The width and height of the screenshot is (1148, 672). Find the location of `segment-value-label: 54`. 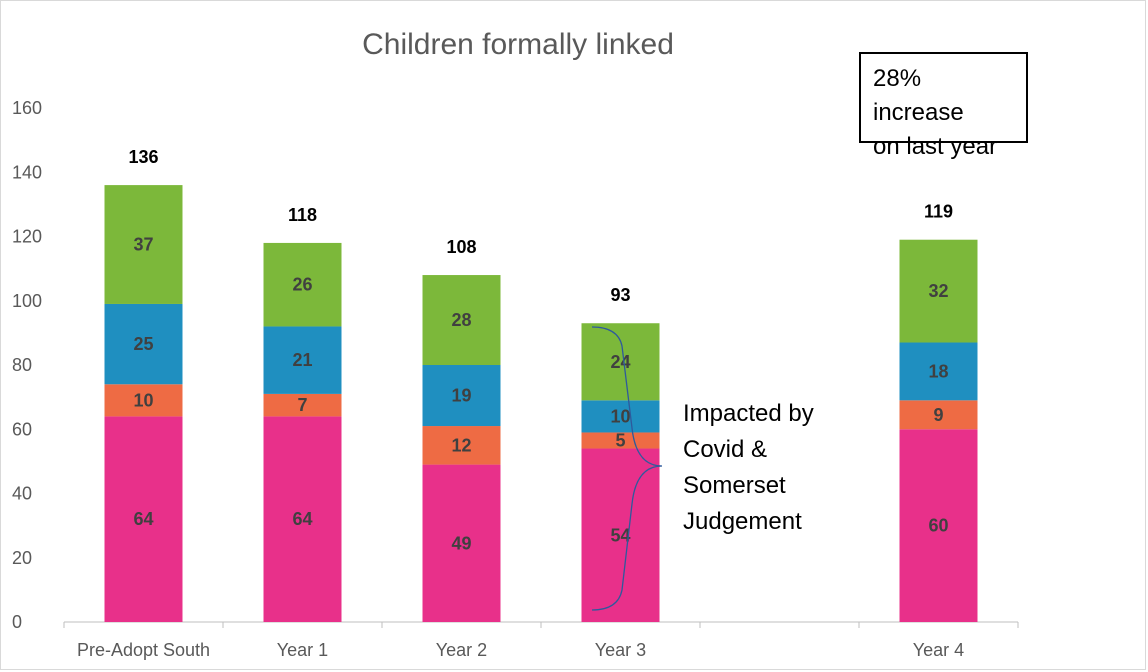

segment-value-label: 54 is located at coordinates (620, 535).